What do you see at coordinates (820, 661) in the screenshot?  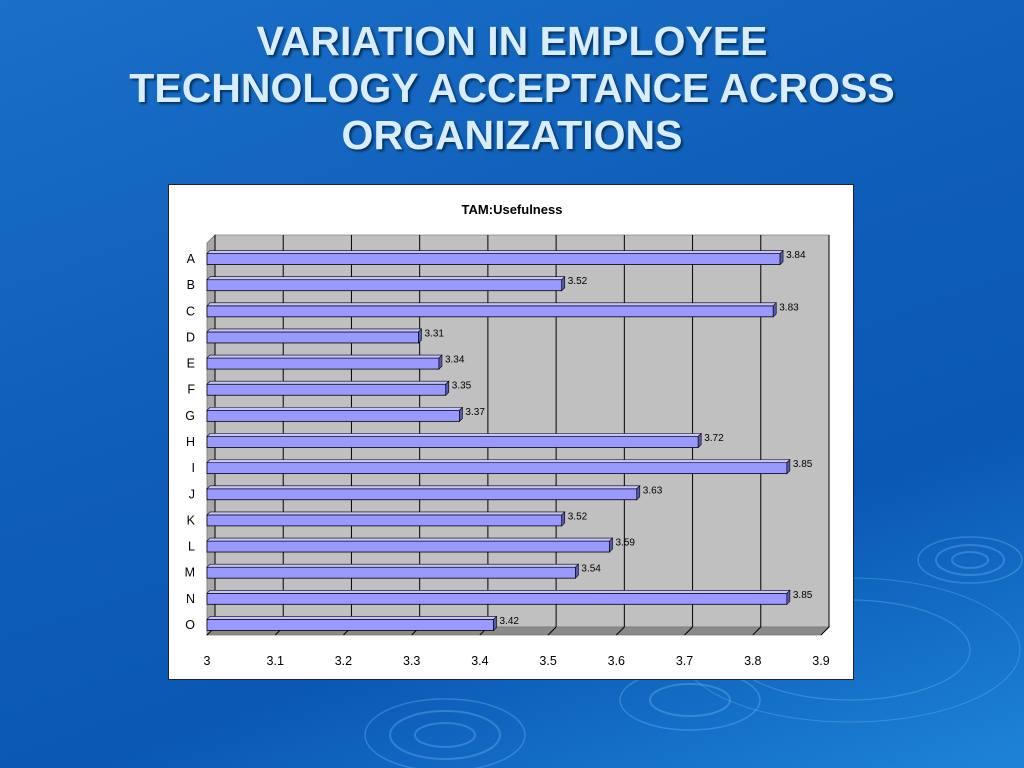 I see `x-tick-label: 3.9` at bounding box center [820, 661].